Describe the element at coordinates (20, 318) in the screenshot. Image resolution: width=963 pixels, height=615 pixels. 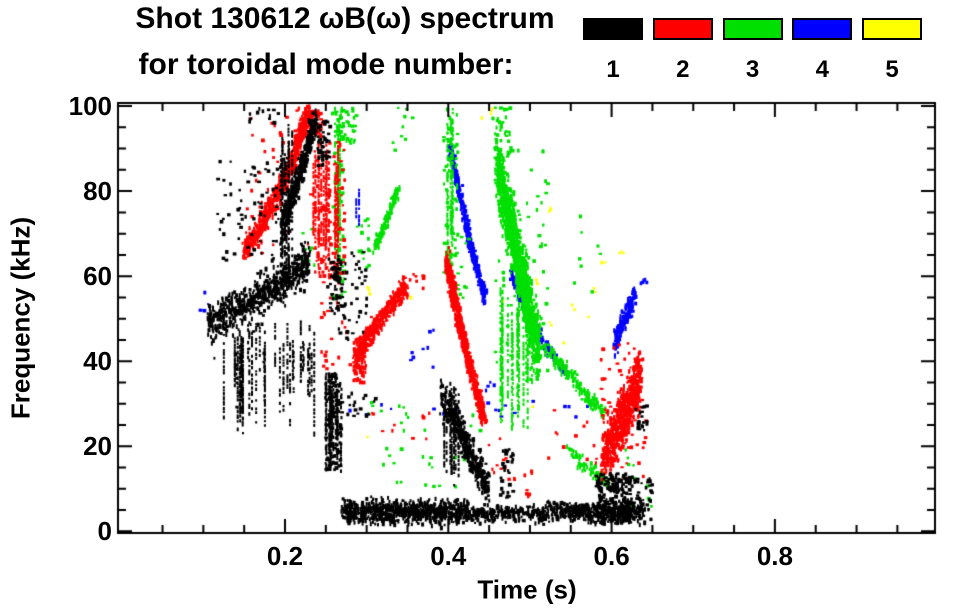
I see `y-axis-title: Frequency (kHz)` at that location.